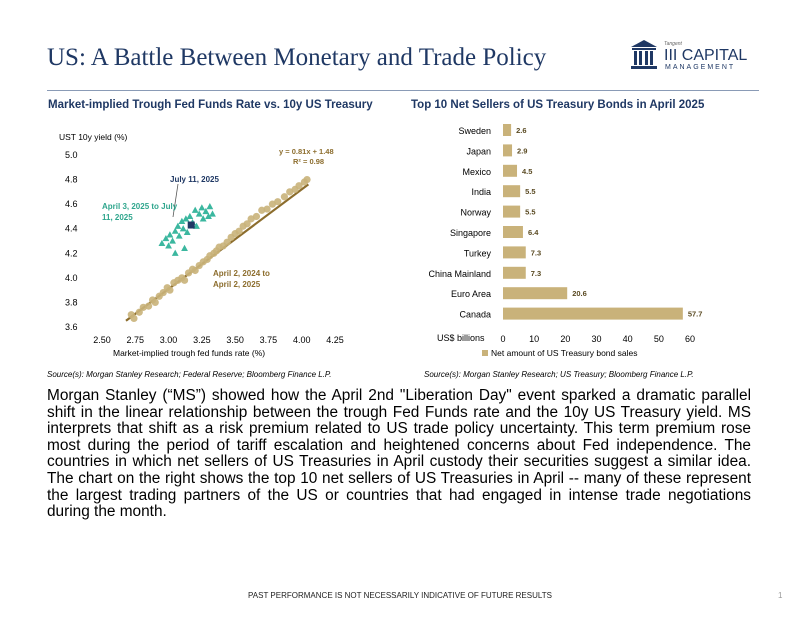 Image resolution: width=800 pixels, height=618 pixels. I want to click on bar-value-label: 5.5, so click(530, 212).